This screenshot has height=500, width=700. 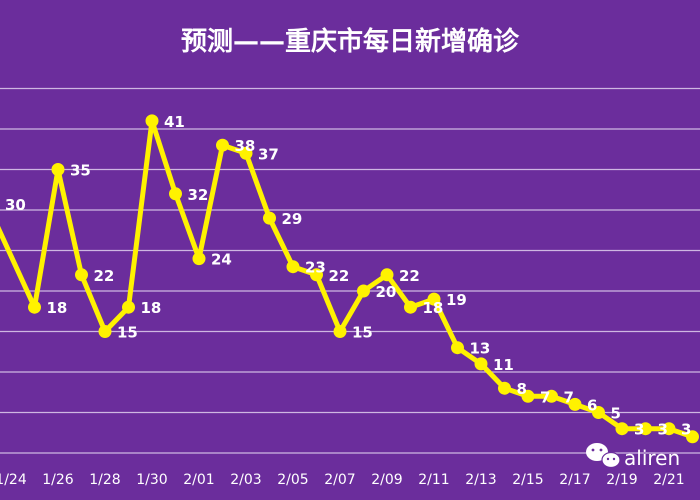 I want to click on x-tick-label: 1/24, so click(x=13, y=480).